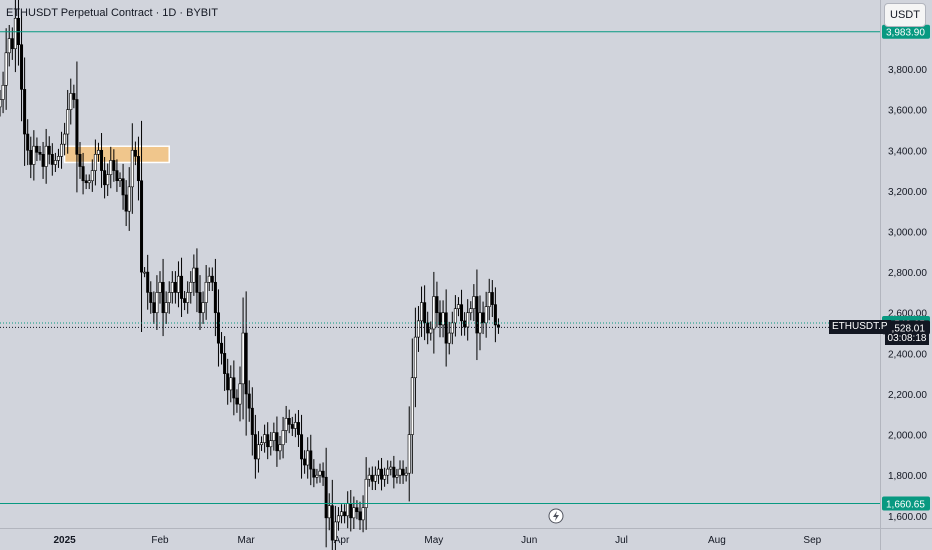 Image resolution: width=932 pixels, height=550 pixels. Describe the element at coordinates (907, 314) in the screenshot. I see `y-tick-label: 2,600.00` at that location.